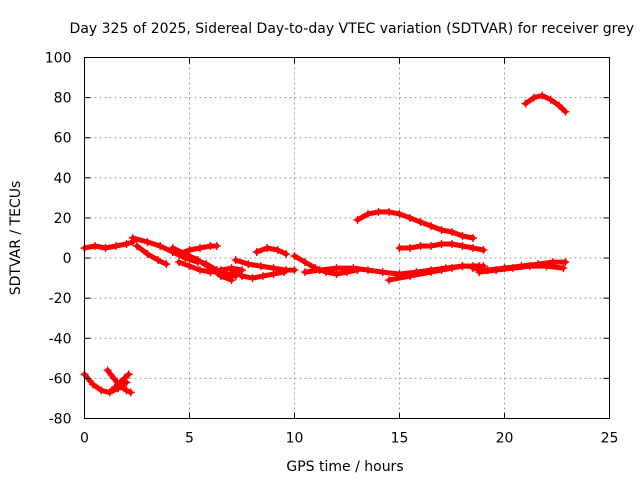  Describe the element at coordinates (16, 238) in the screenshot. I see `y-axis-label: SDTVAR / TECUs` at that location.